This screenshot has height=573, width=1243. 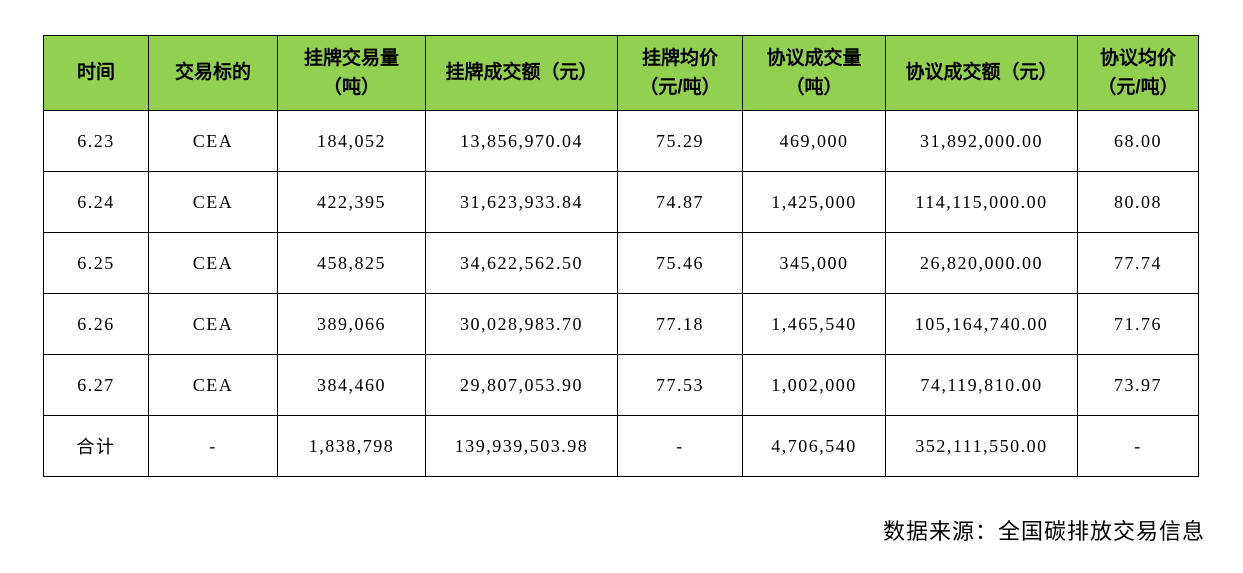 I want to click on cell-r4-c7: 73.97, so click(x=1138, y=385).